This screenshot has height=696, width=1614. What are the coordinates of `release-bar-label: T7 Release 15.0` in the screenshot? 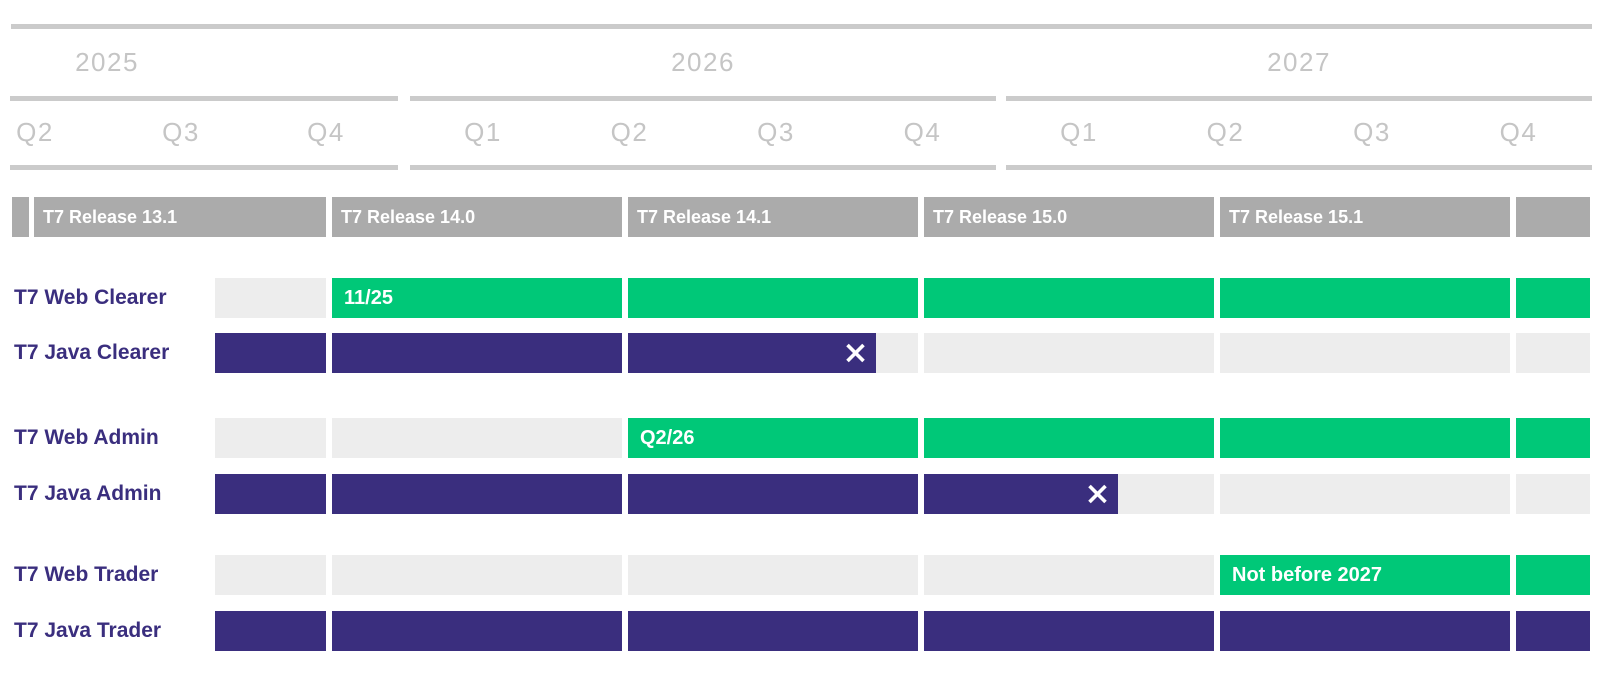 It's located at (1000, 217).